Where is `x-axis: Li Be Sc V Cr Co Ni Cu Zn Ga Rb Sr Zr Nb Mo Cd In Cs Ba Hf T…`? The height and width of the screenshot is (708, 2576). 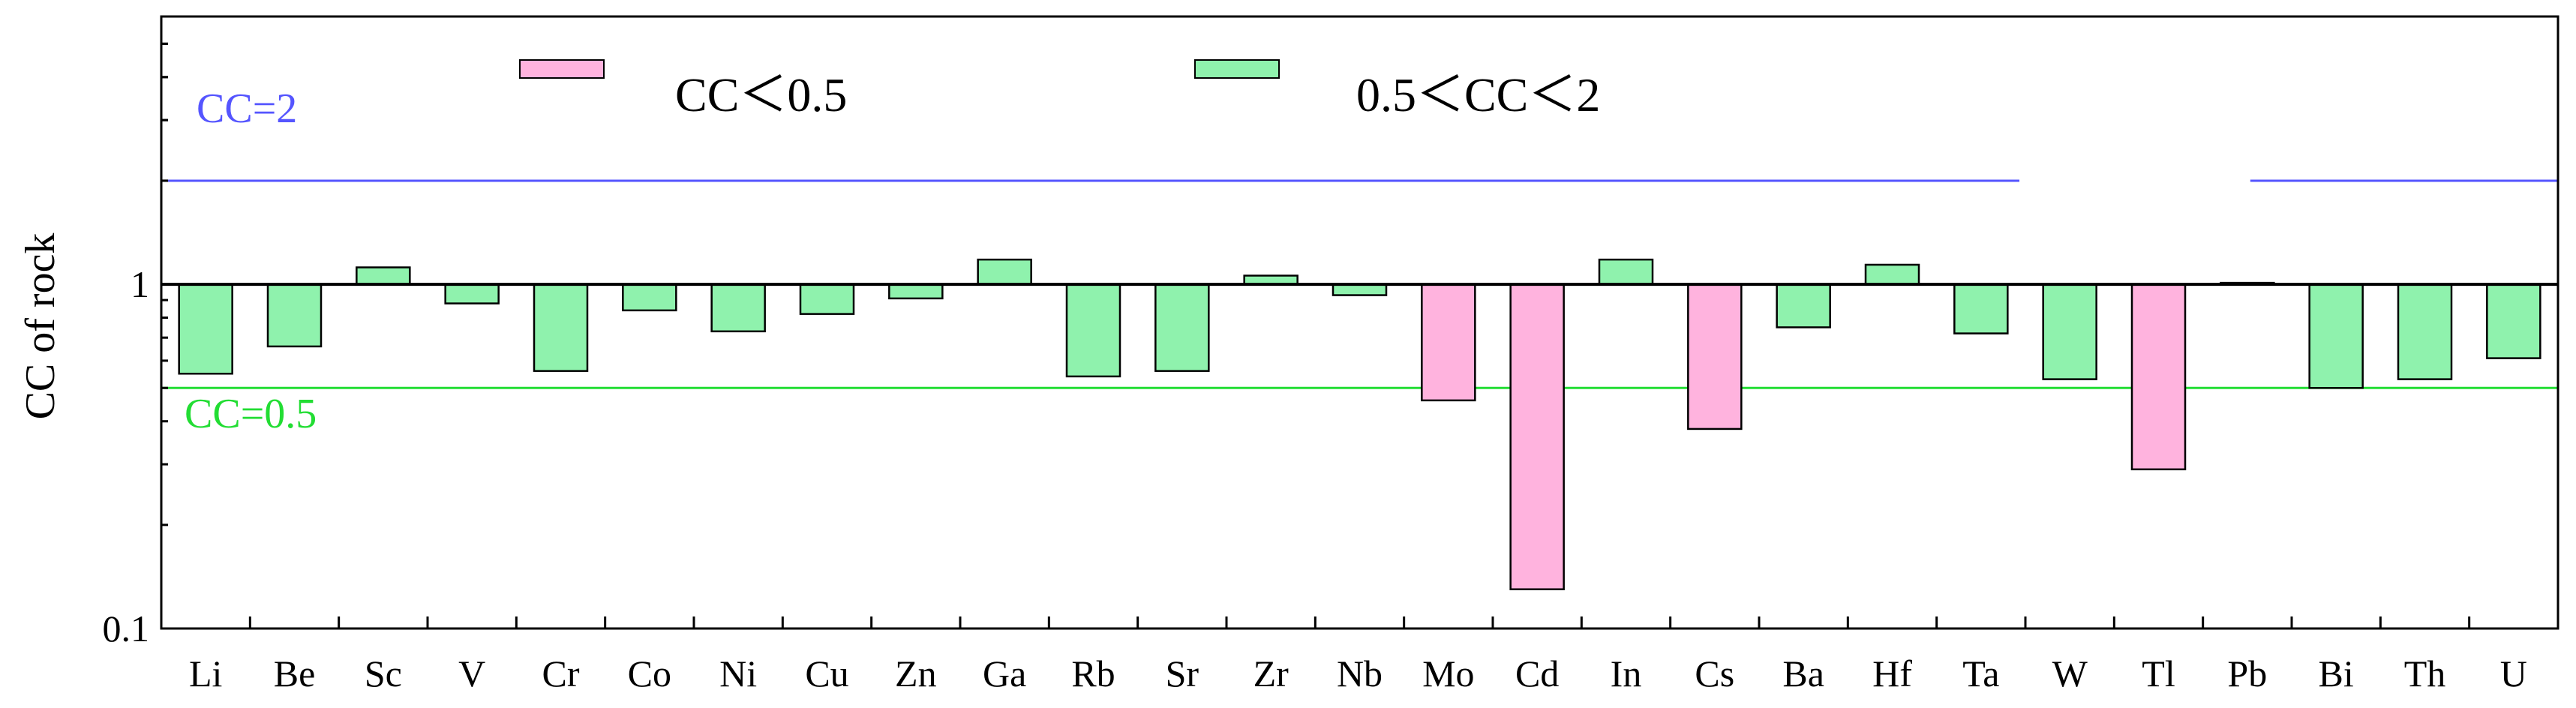 x-axis: Li Be Sc V Cr Co Ni Cu Zn Ga Rb Sr Zr Nb Mo Cd In Cs Ba Hf T… is located at coordinates (1359, 655).